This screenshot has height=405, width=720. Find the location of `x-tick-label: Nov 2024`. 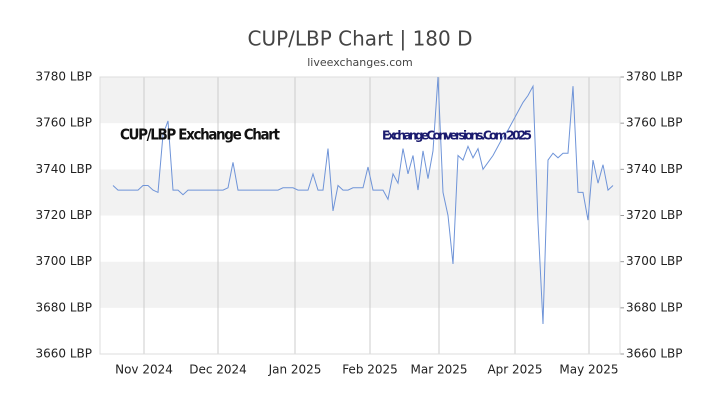

x-tick-label: Nov 2024 is located at coordinates (144, 370).